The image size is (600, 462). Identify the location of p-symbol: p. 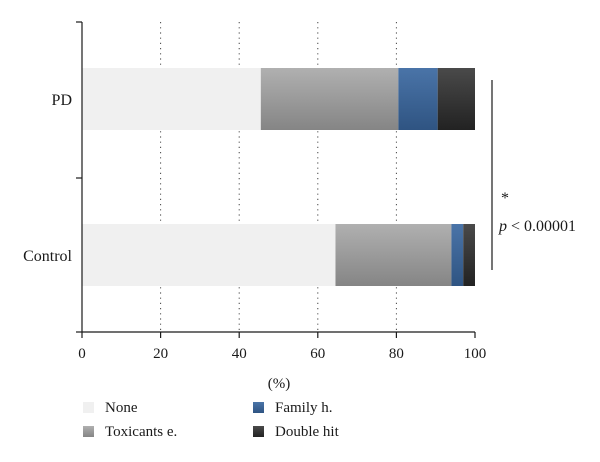
(502, 226).